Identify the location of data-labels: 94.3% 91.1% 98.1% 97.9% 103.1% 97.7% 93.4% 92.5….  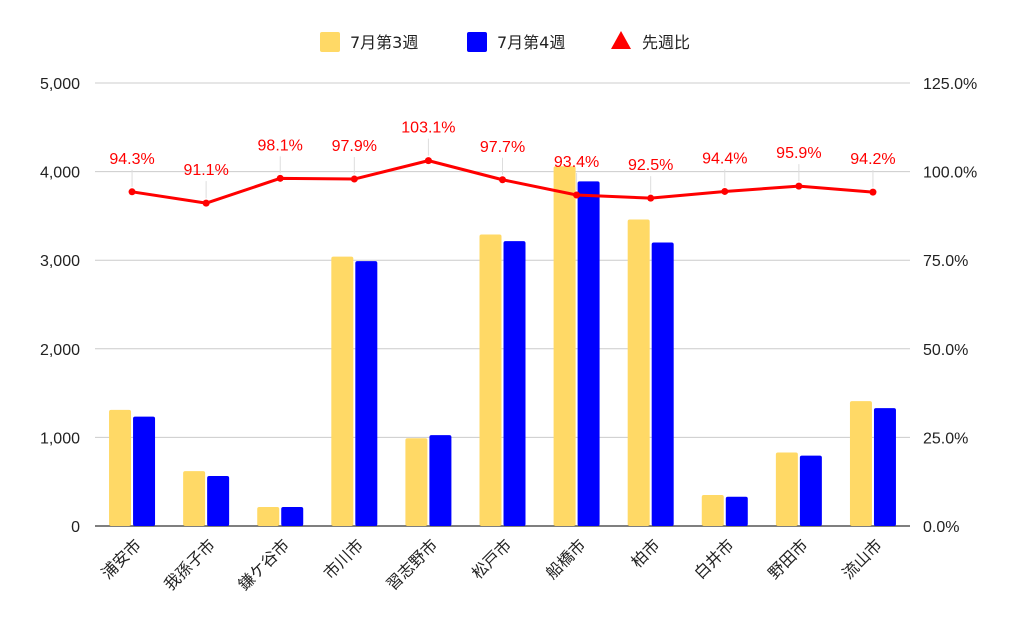
(502, 159).